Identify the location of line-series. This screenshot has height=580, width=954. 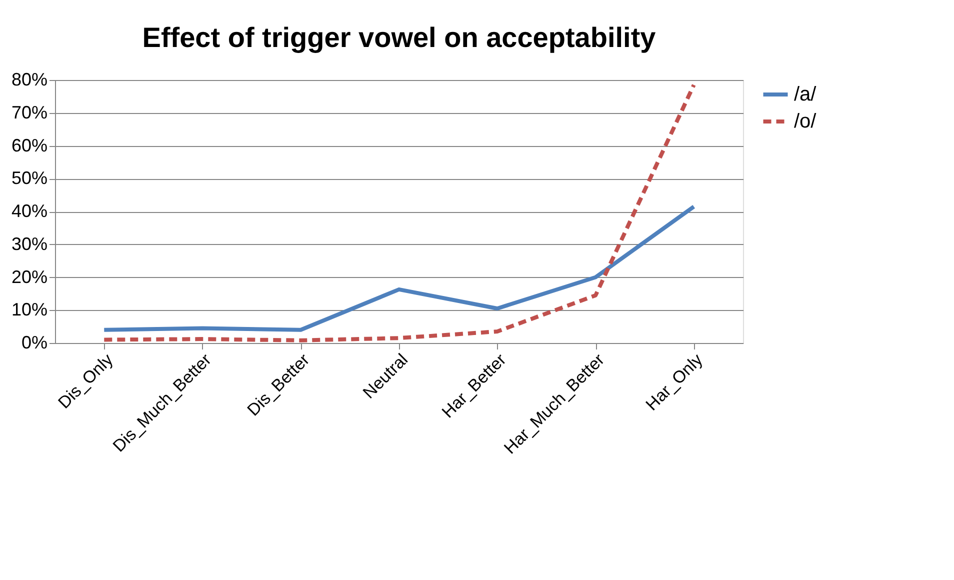
(399, 268).